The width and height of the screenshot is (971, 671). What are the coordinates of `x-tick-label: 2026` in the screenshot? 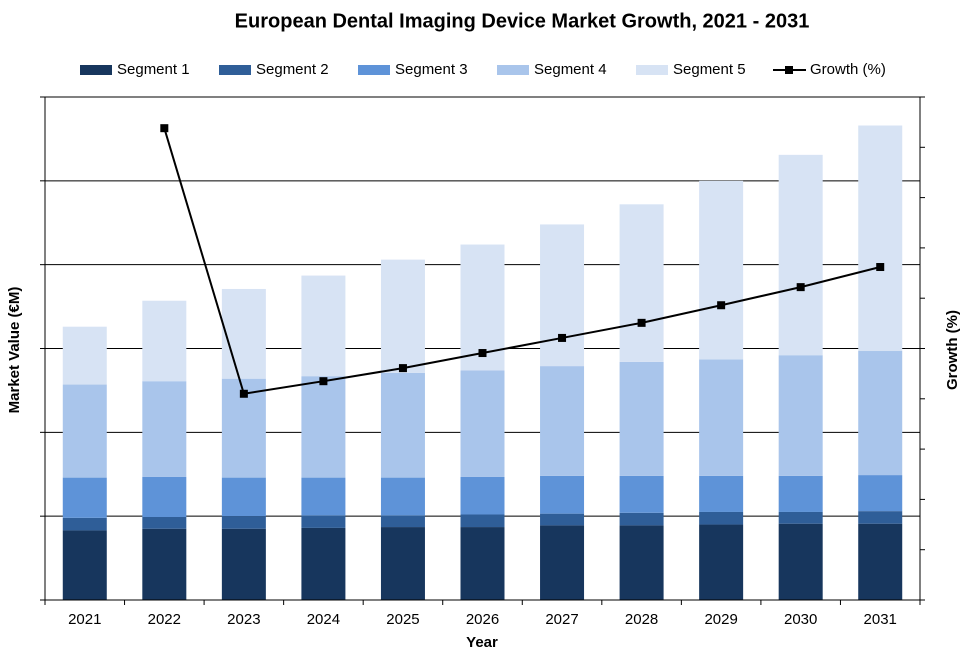 It's located at (482, 619).